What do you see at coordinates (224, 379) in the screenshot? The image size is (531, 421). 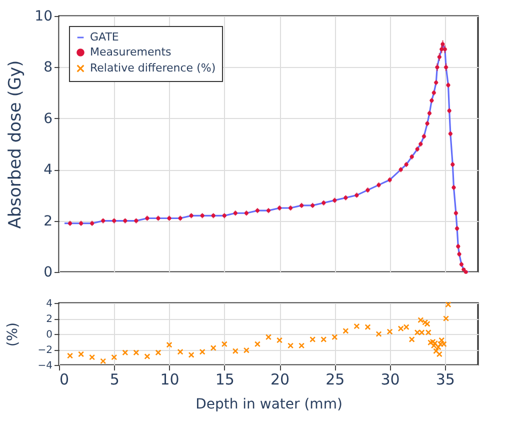 I see `x-tick-label: 15` at bounding box center [224, 379].